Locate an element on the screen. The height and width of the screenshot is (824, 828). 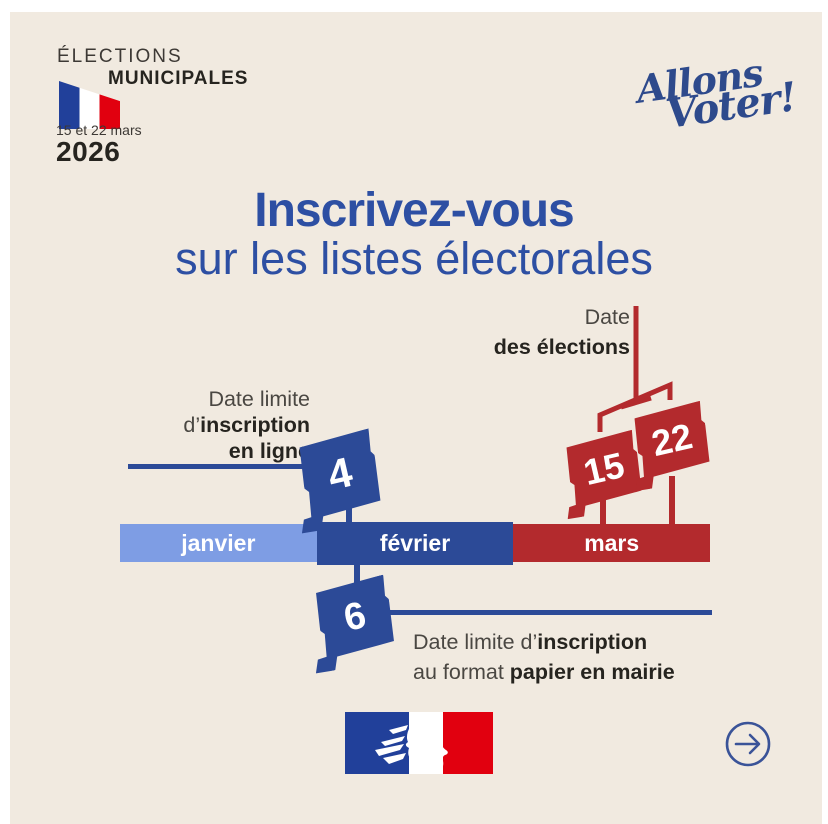
day6-tail-line is located at coordinates (357, 575).